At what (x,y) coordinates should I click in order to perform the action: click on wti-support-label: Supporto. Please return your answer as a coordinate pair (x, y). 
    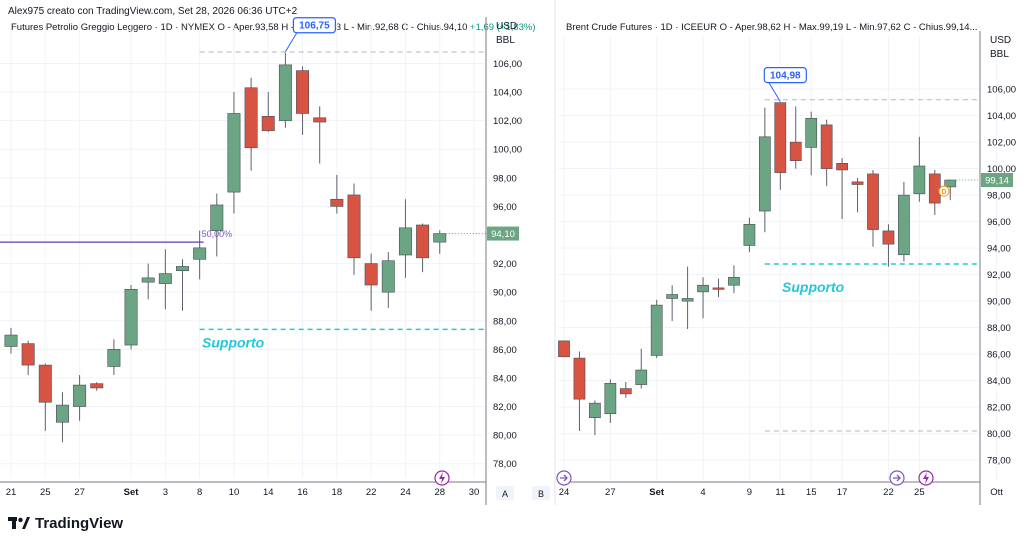
    Looking at the image, I should click on (233, 342).